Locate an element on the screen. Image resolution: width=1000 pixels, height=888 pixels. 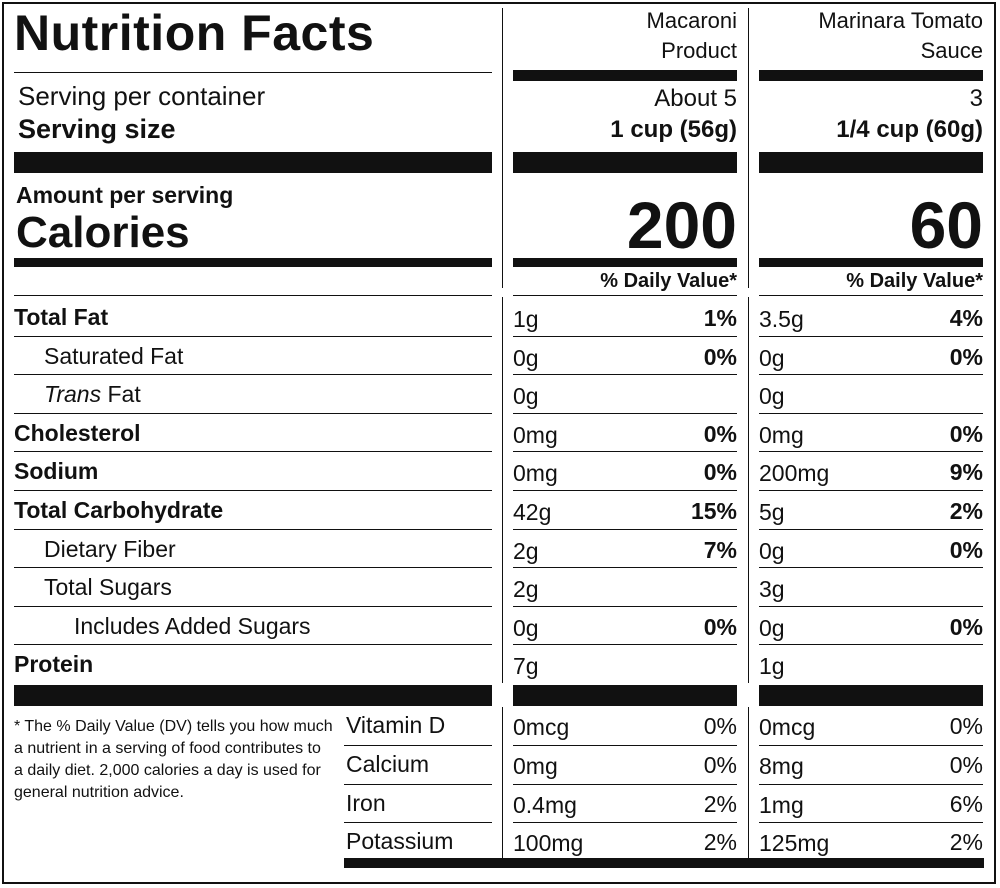
nutrient-amount: 200mg is located at coordinates (794, 473).